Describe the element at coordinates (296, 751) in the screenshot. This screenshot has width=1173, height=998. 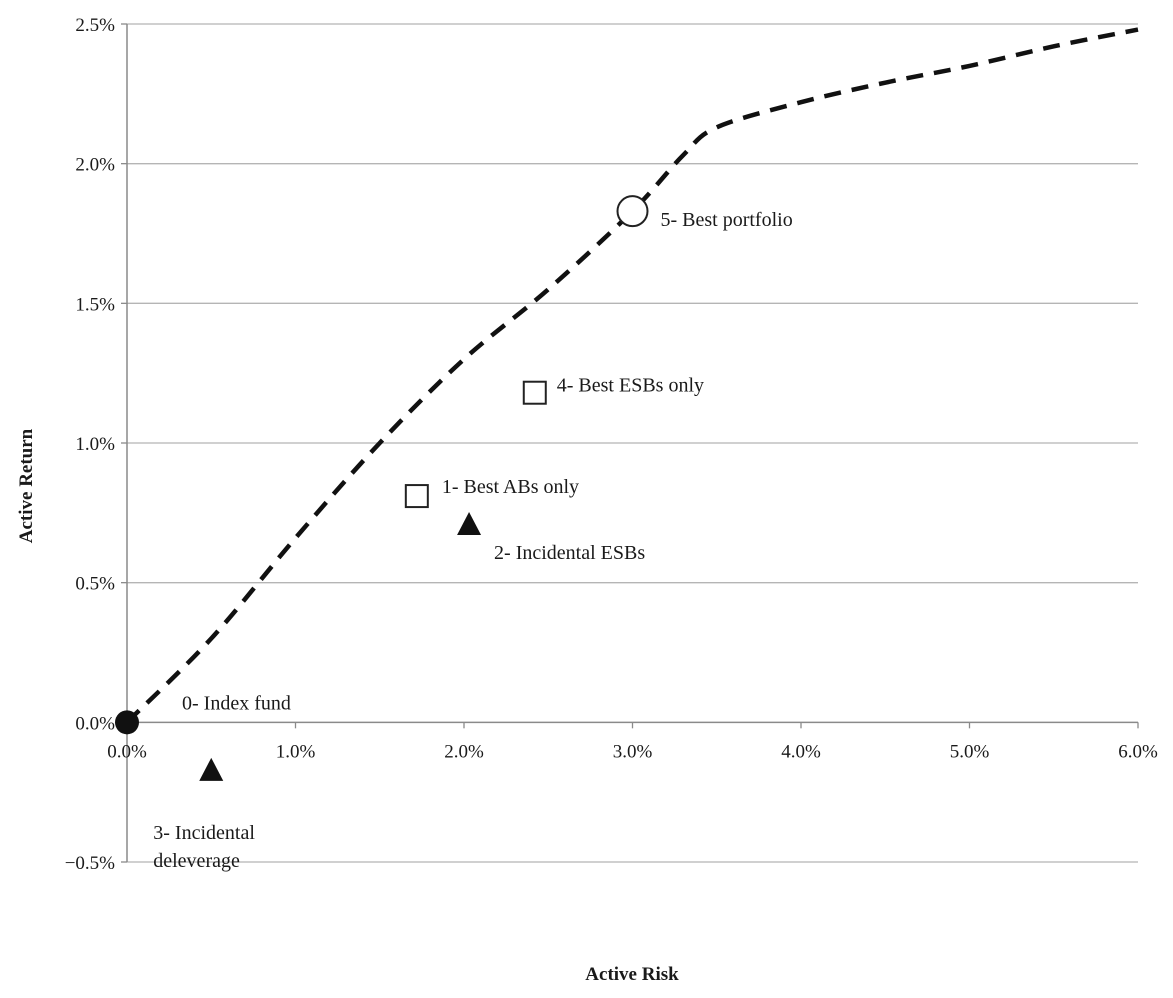
I see `x-tick-label: 1.0%` at that location.